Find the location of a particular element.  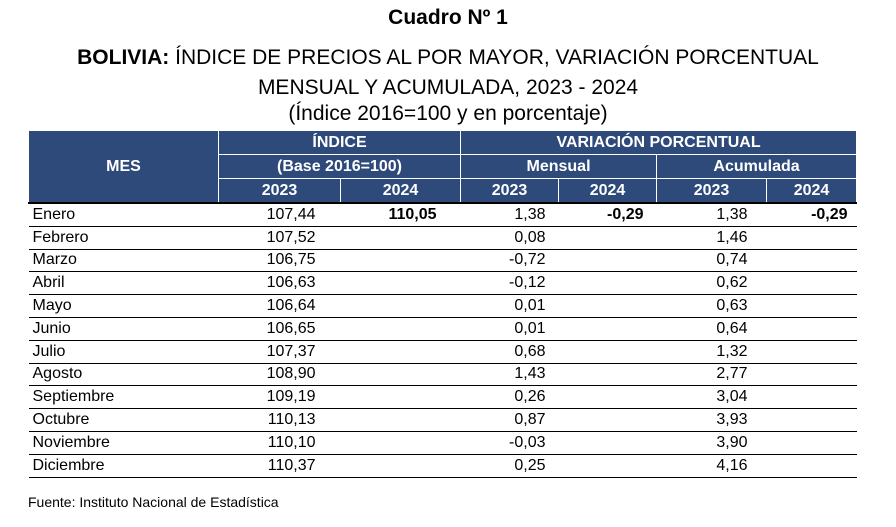

value-cell: 107,37 is located at coordinates (279, 352).